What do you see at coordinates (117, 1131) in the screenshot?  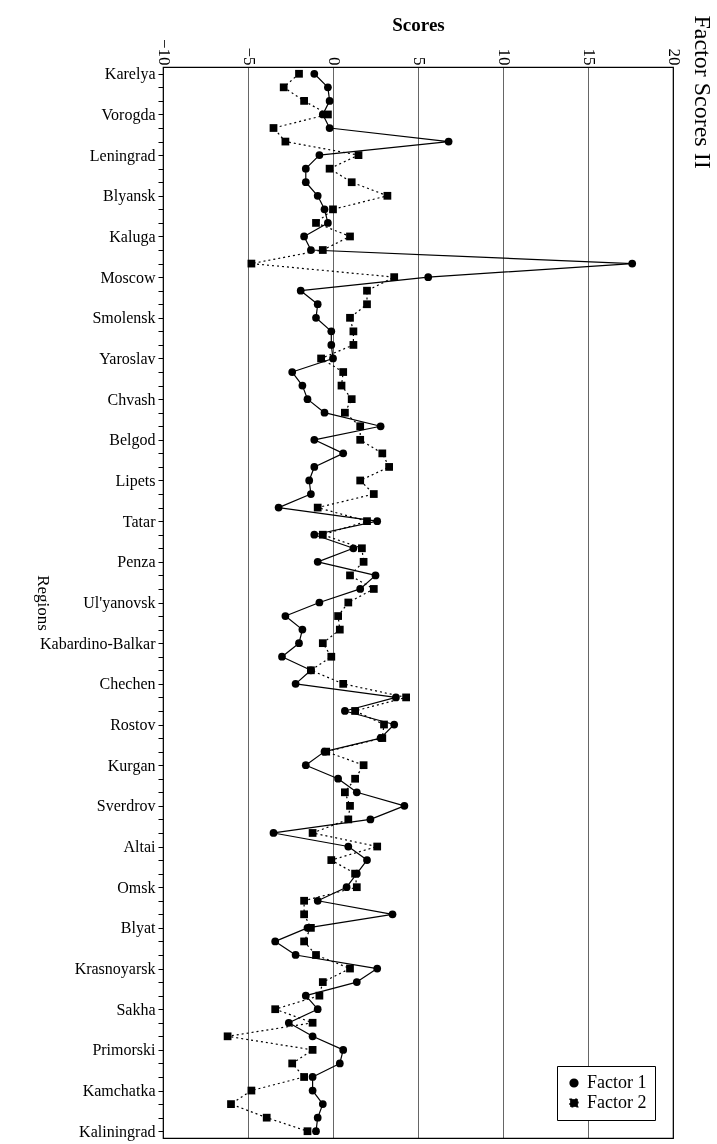 I see `y-tick-label: Kaliningrad` at bounding box center [117, 1131].